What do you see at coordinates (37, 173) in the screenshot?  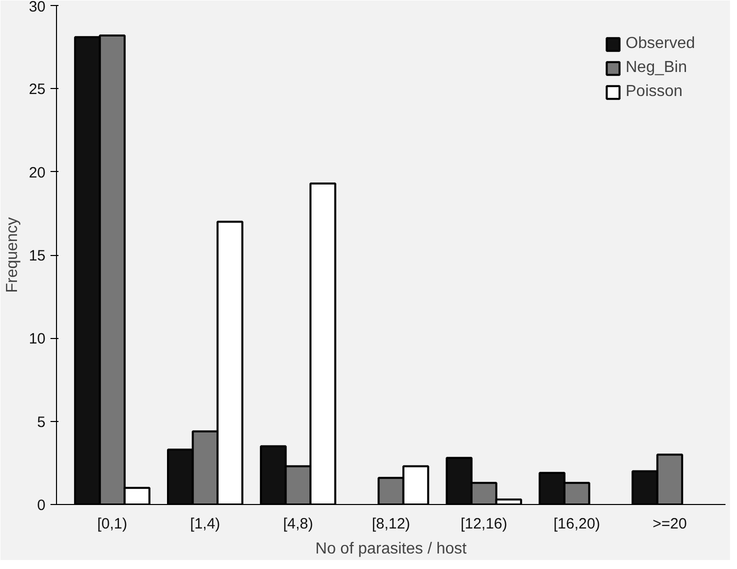 I see `y-tick-label: 20` at bounding box center [37, 173].